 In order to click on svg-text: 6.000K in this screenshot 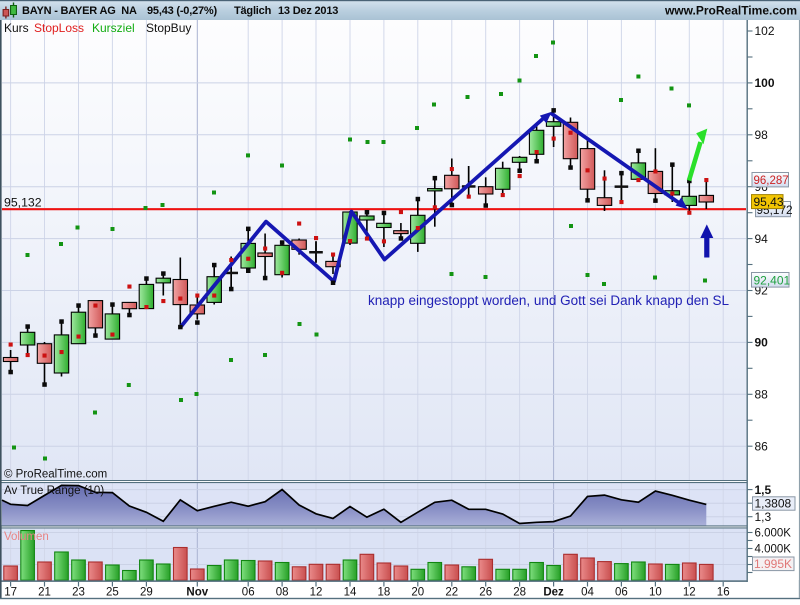, I will do `click(773, 534)`.